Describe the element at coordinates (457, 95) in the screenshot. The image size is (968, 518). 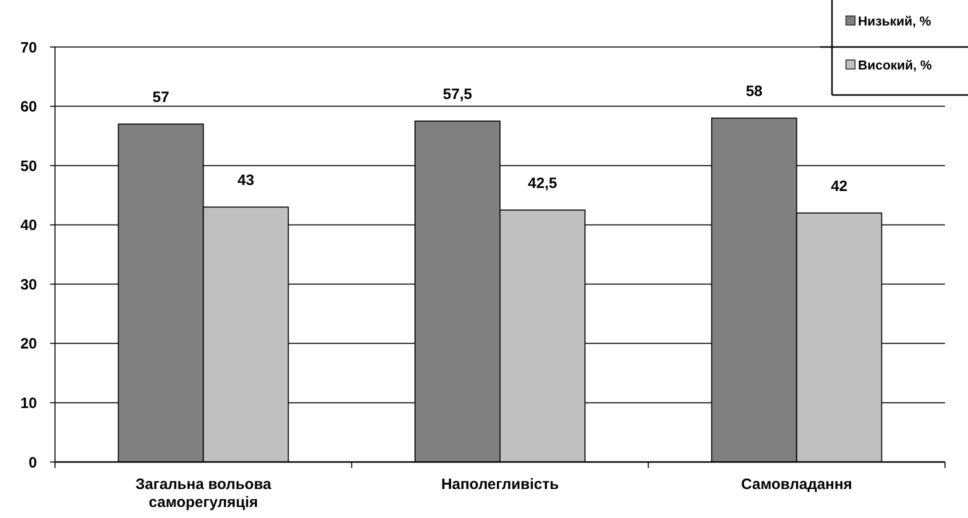
I see `data-label: 57,5` at that location.